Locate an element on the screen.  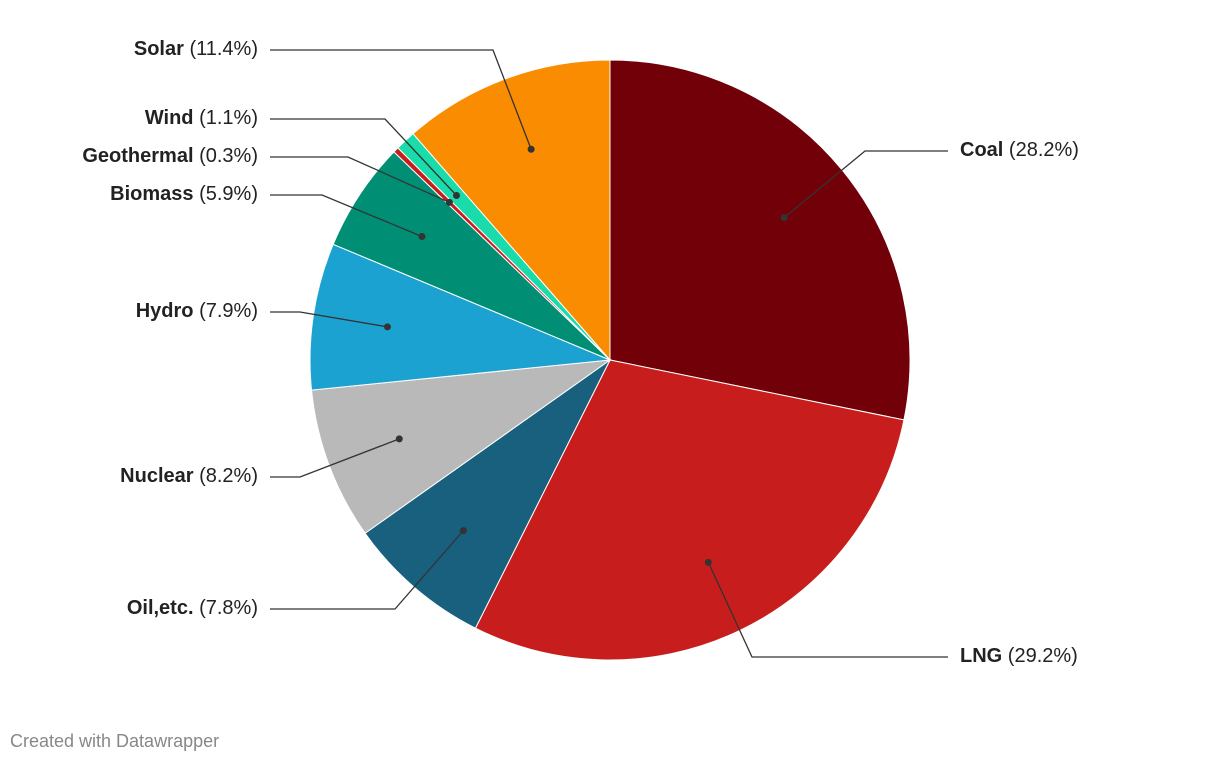
slice-value: (7.9%) is located at coordinates (228, 311).